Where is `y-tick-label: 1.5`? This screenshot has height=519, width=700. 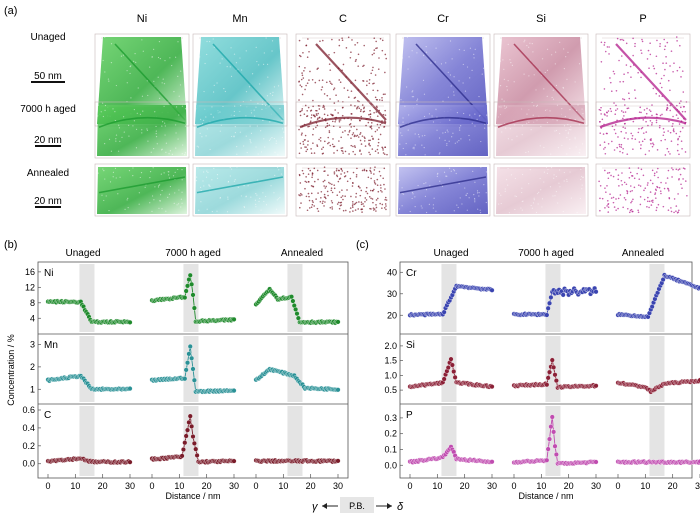
y-tick-label: 1.5 is located at coordinates (390, 361).